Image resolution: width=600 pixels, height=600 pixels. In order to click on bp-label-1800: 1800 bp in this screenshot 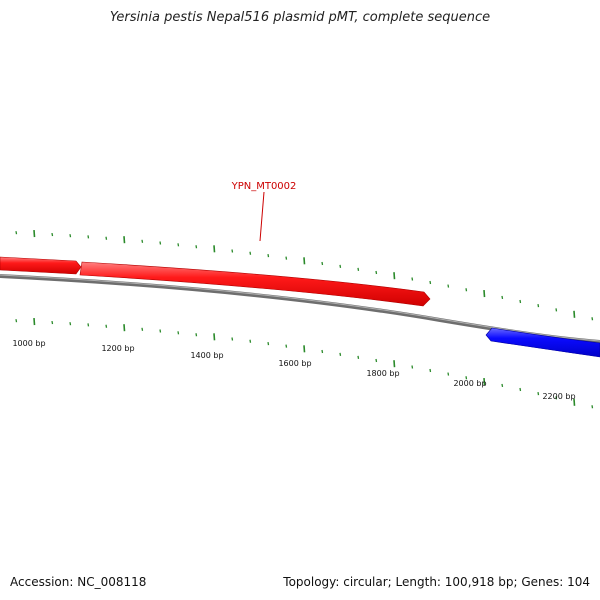, I will do `click(382, 373)`.